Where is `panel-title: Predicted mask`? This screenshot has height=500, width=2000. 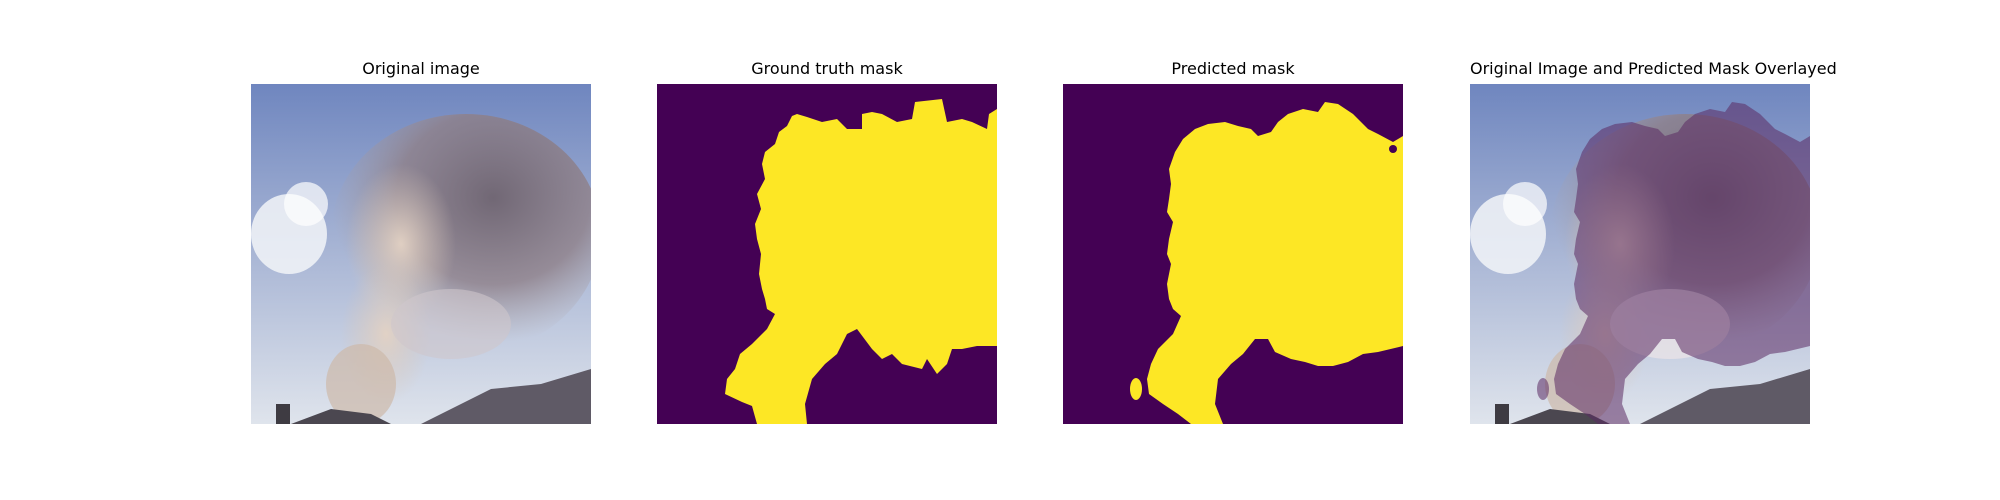 panel-title: Predicted mask is located at coordinates (1233, 68).